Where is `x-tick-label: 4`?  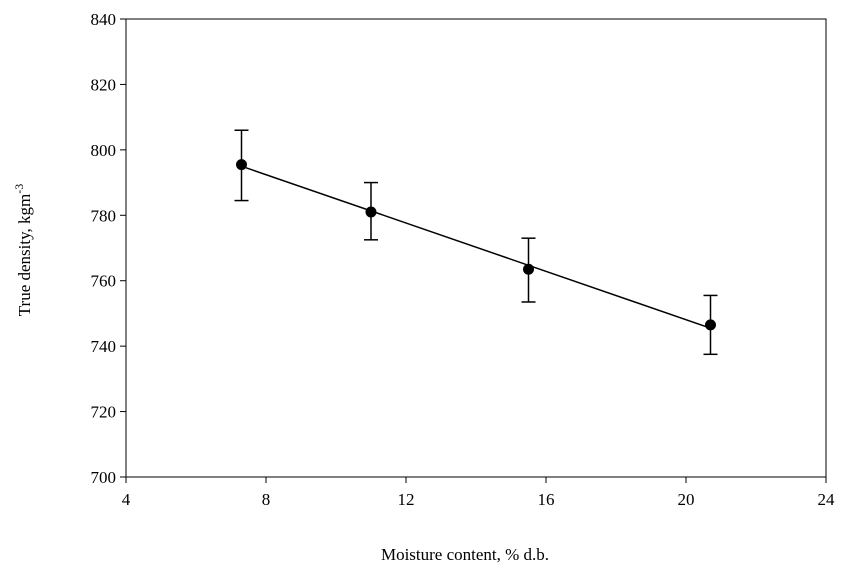 x-tick-label: 4 is located at coordinates (126, 499).